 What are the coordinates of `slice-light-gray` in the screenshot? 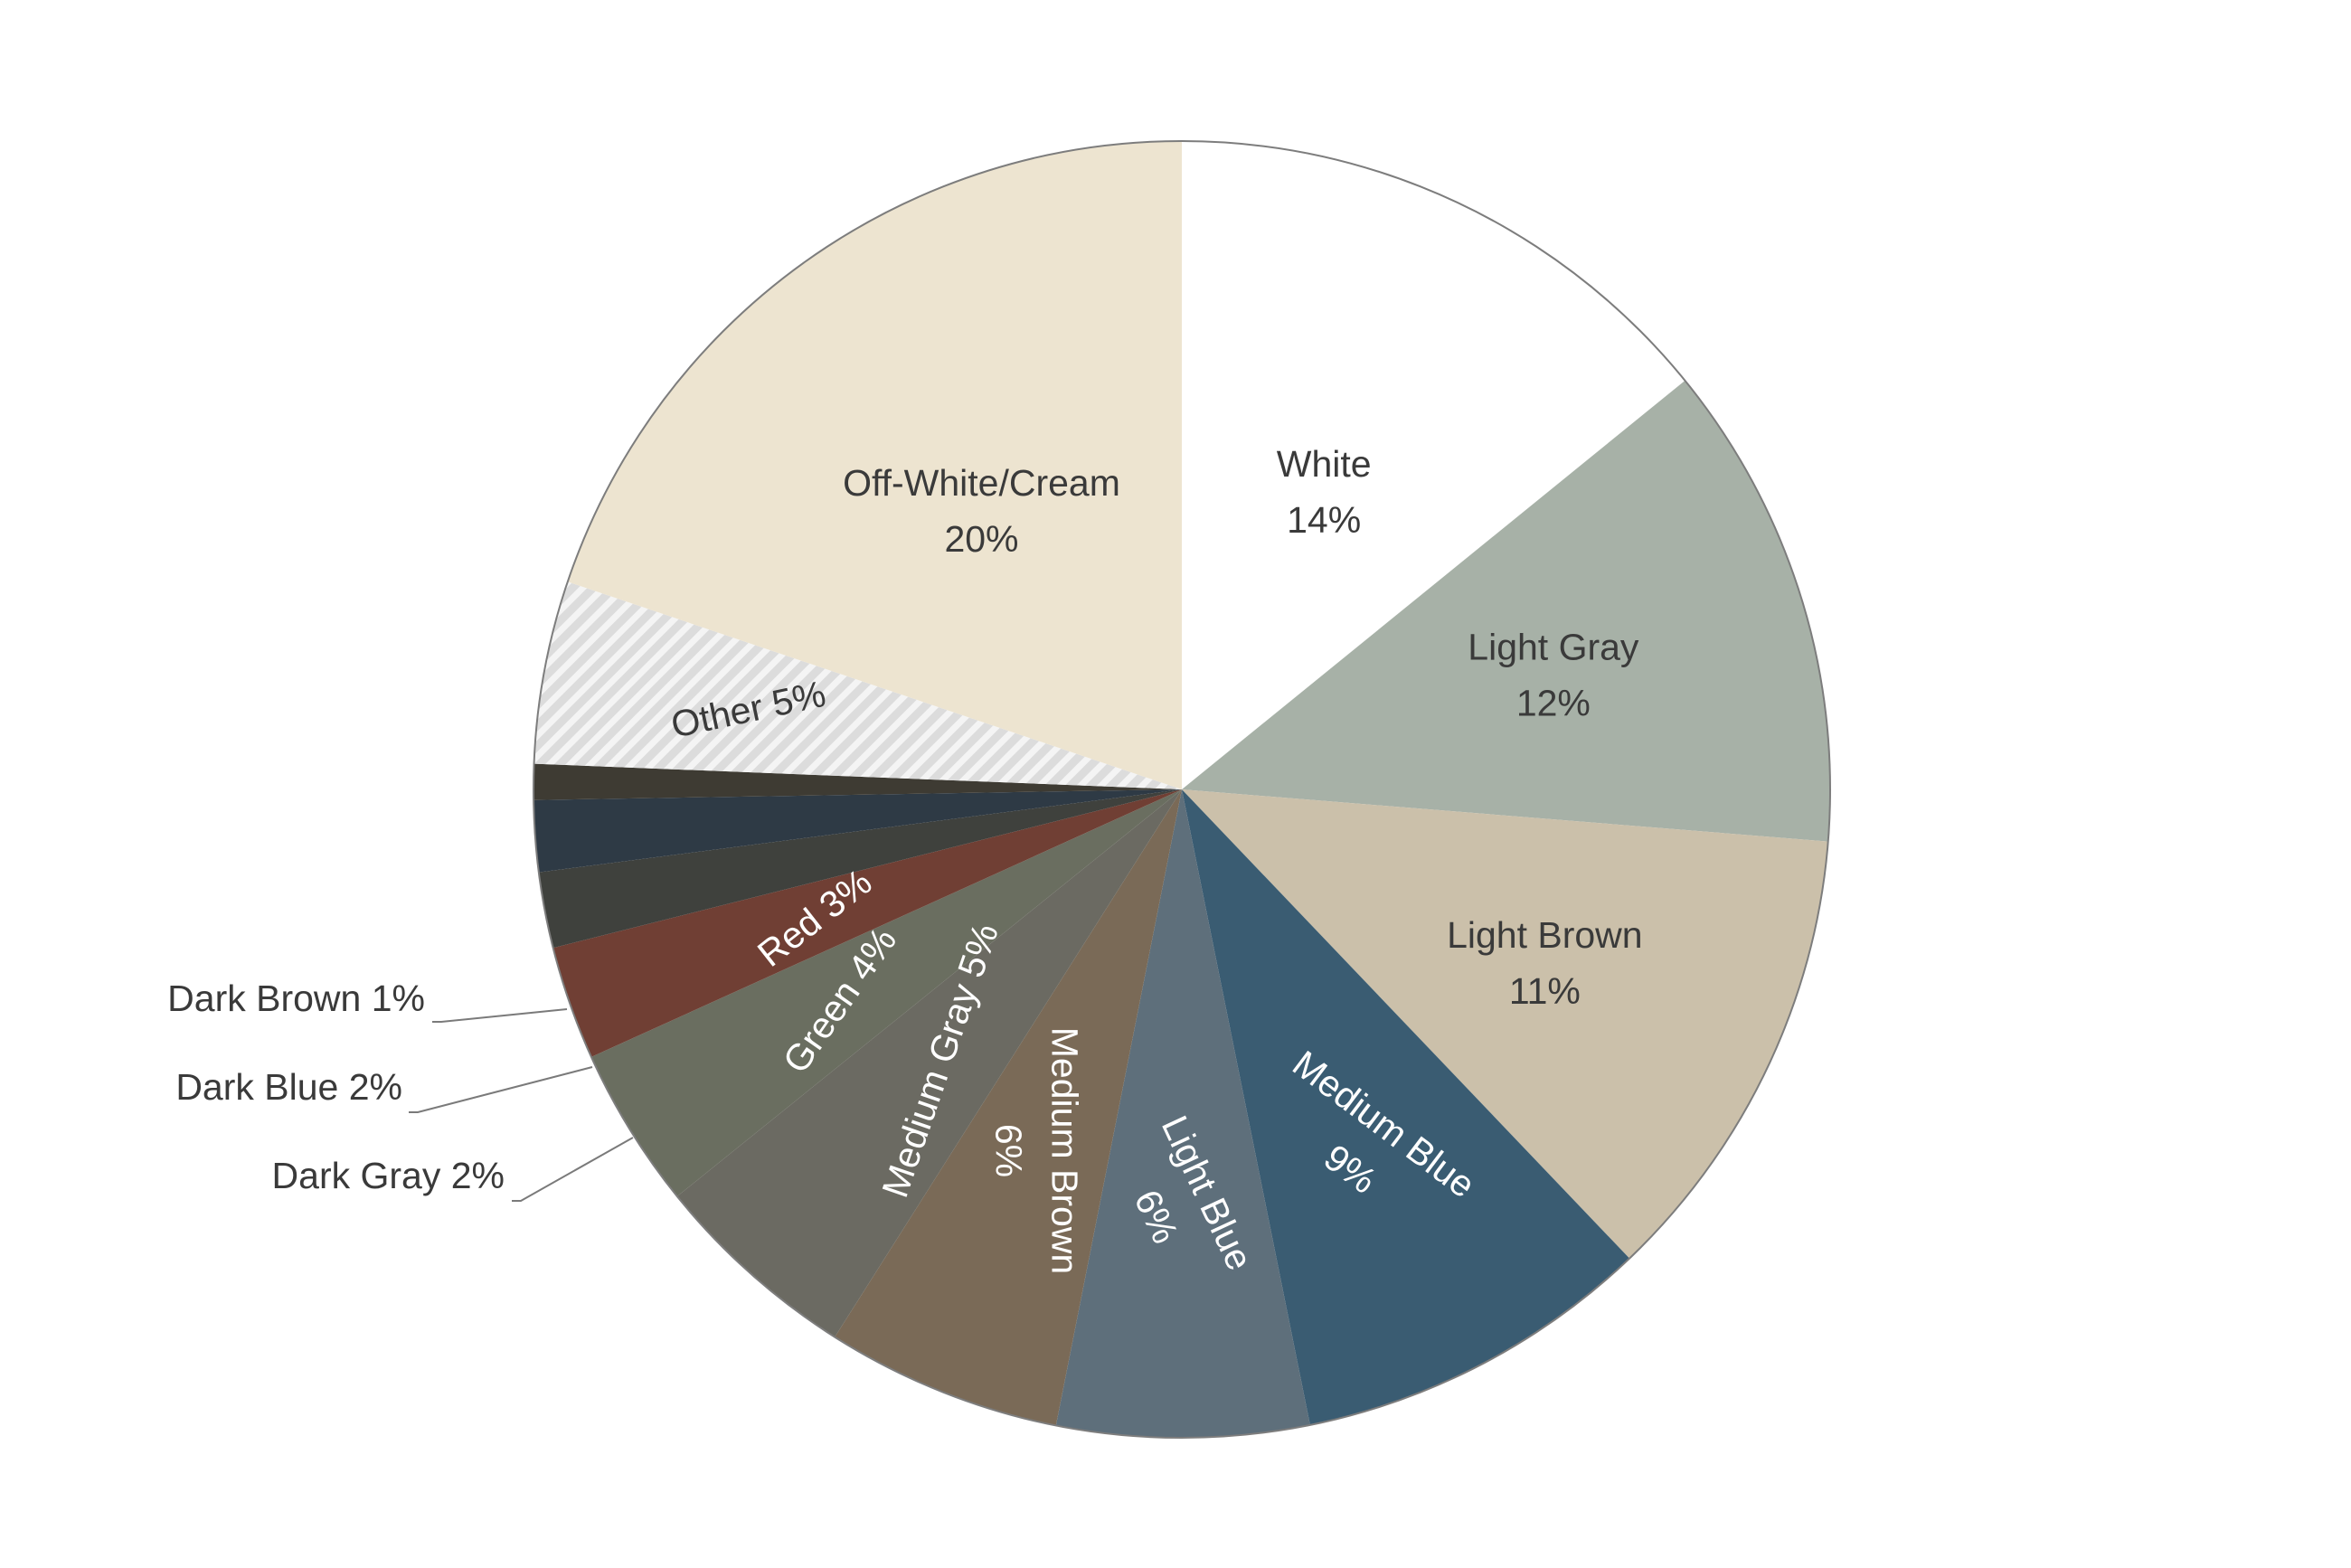 It's located at (1506, 611).